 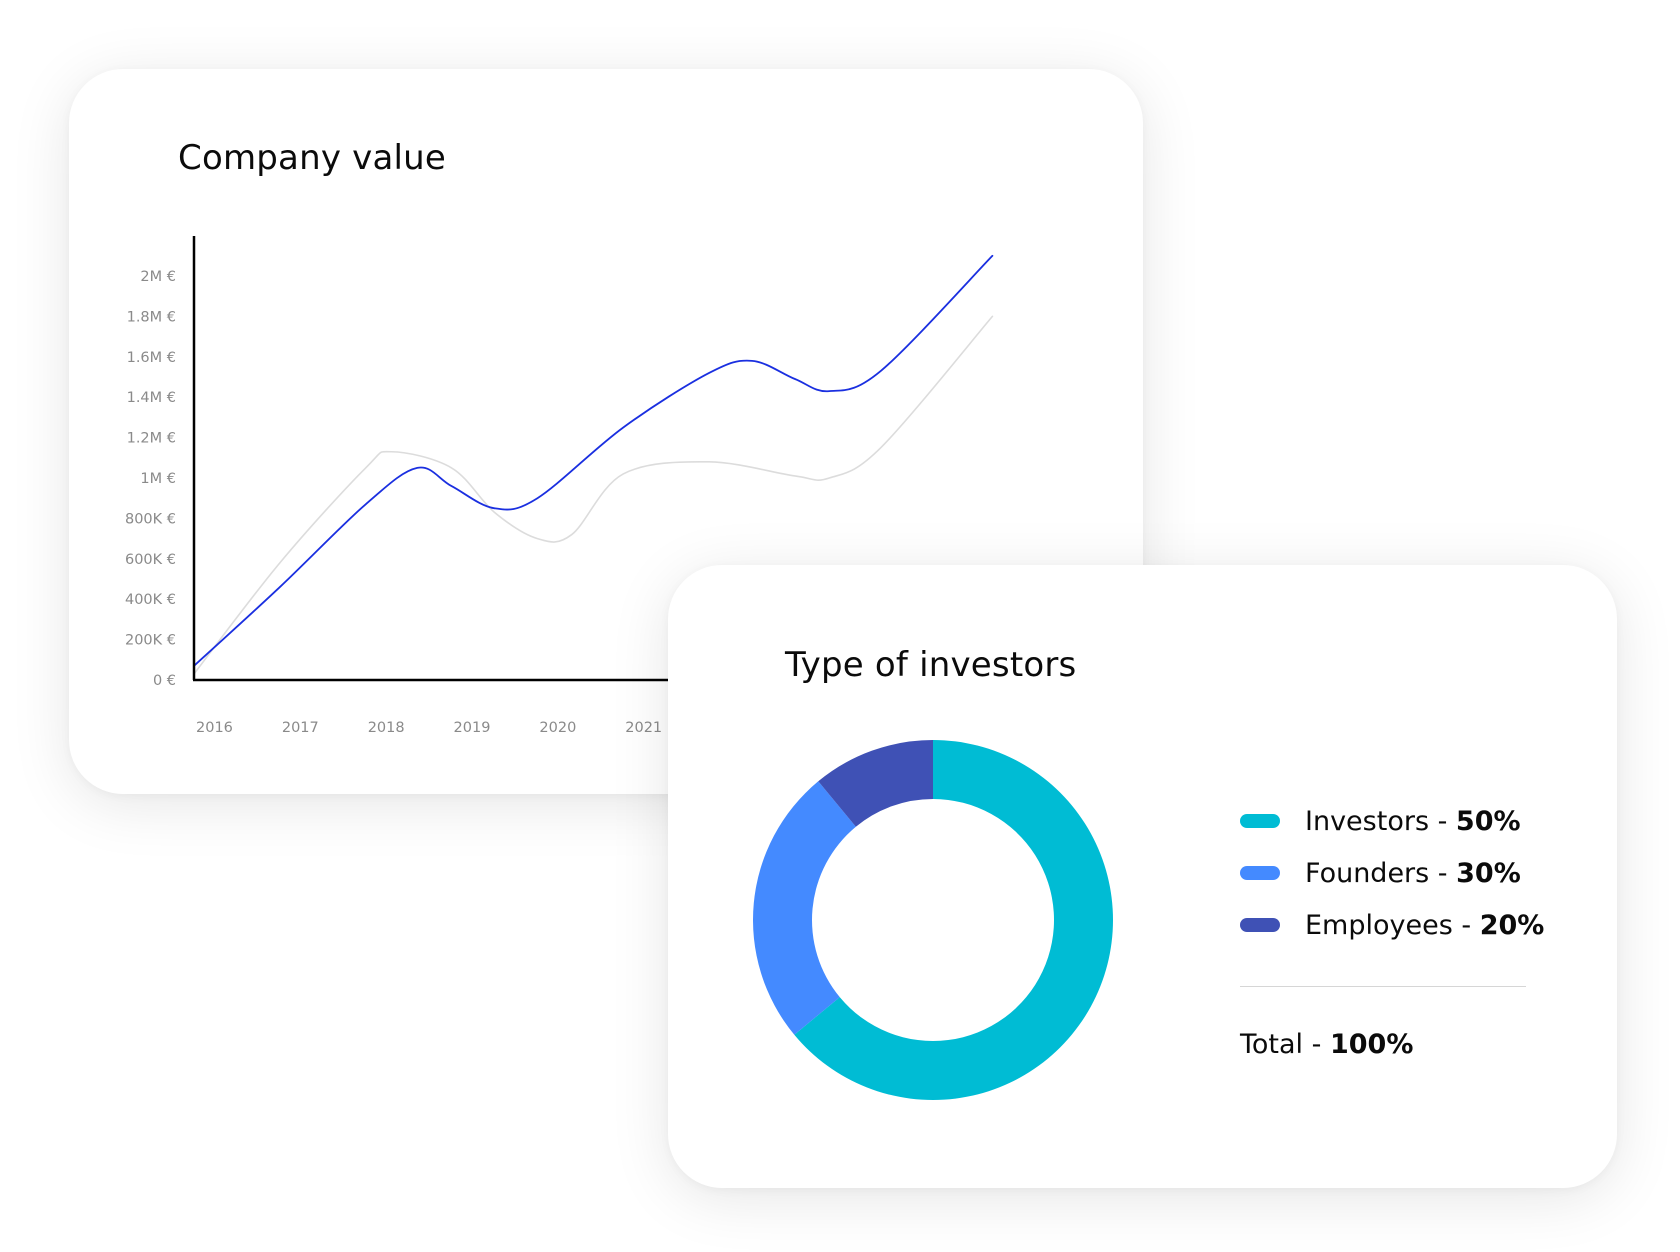 What do you see at coordinates (158, 479) in the screenshot?
I see `y-tick-label: 1M €` at bounding box center [158, 479].